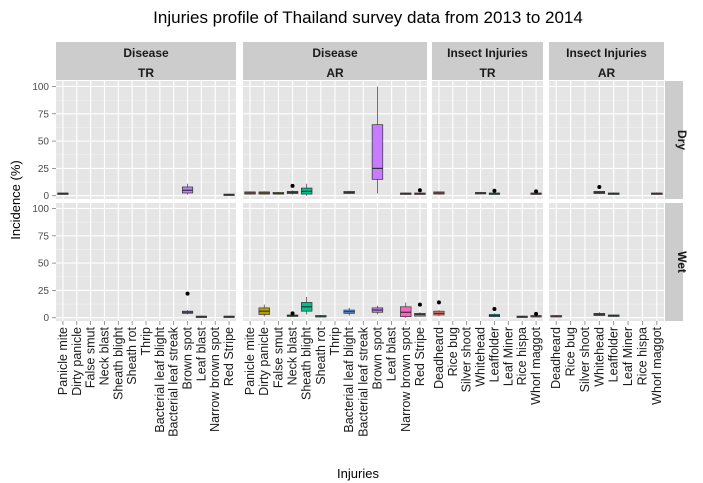 The image size is (703, 483). Describe the element at coordinates (358, 473) in the screenshot. I see `x-axis-title: Injuries` at that location.